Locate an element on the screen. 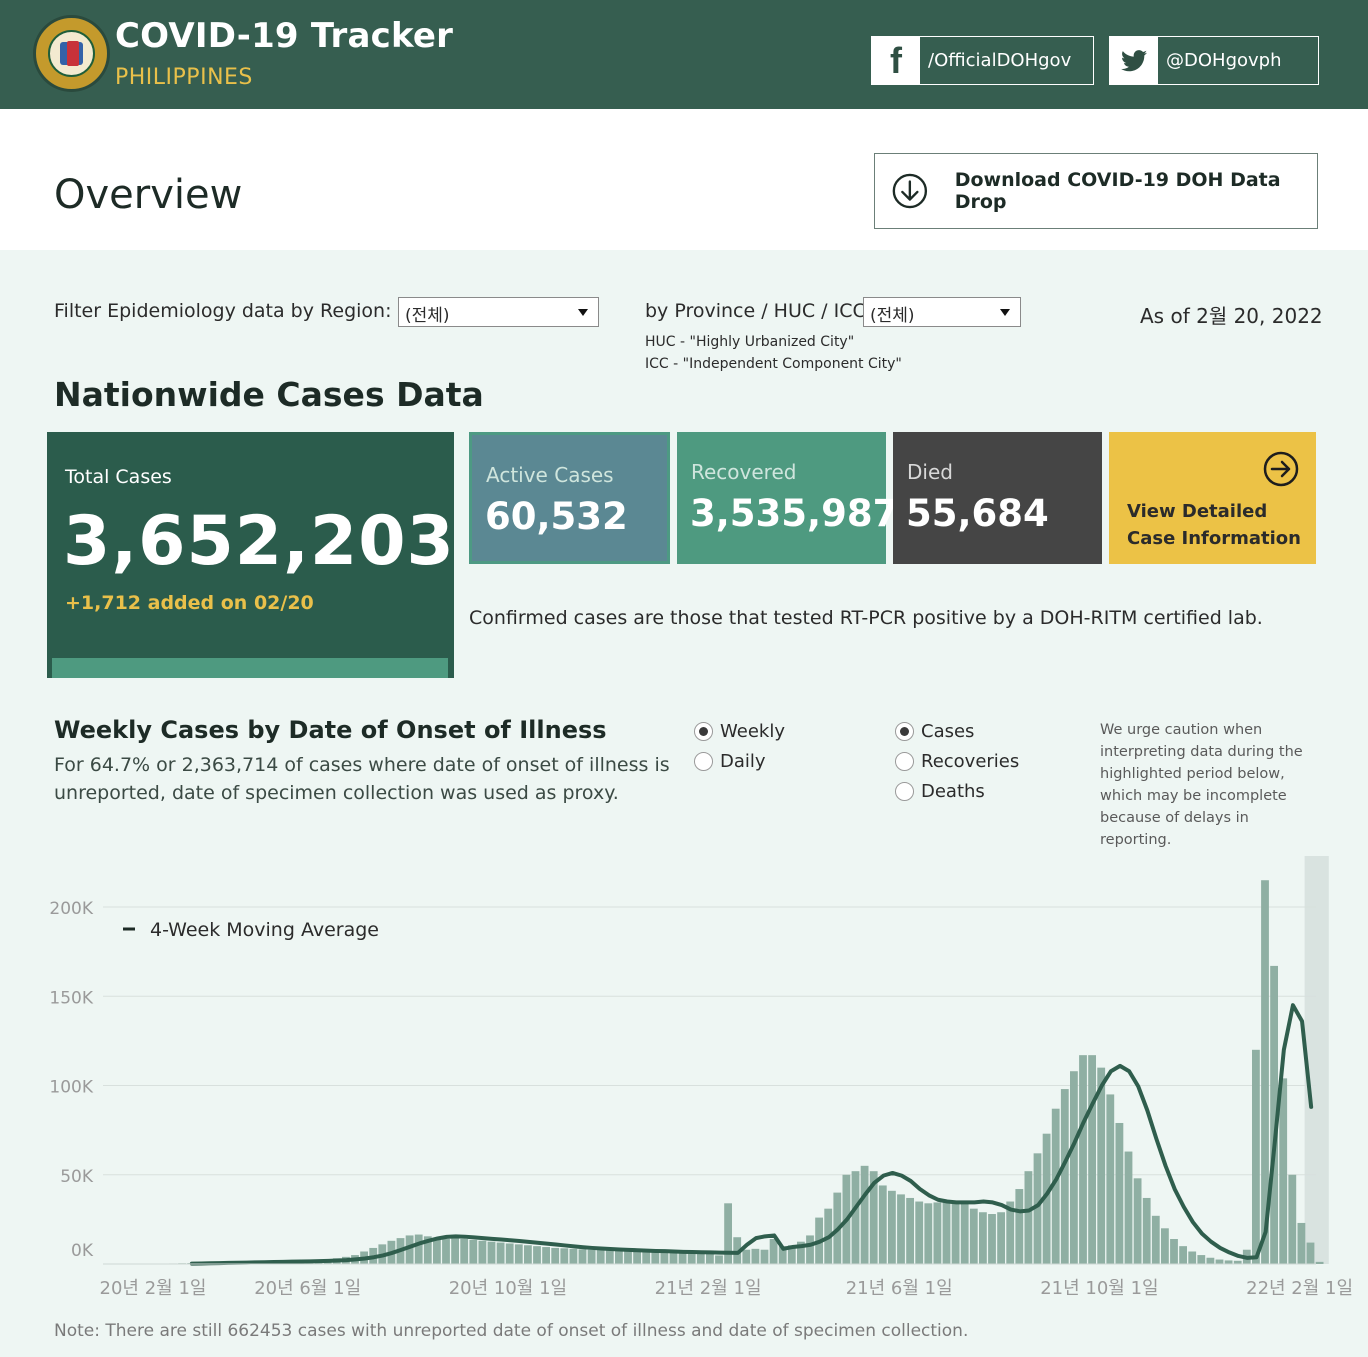 This screenshot has width=1368, height=1357. x-tick-label: 20년 2월 1일 is located at coordinates (153, 1288).